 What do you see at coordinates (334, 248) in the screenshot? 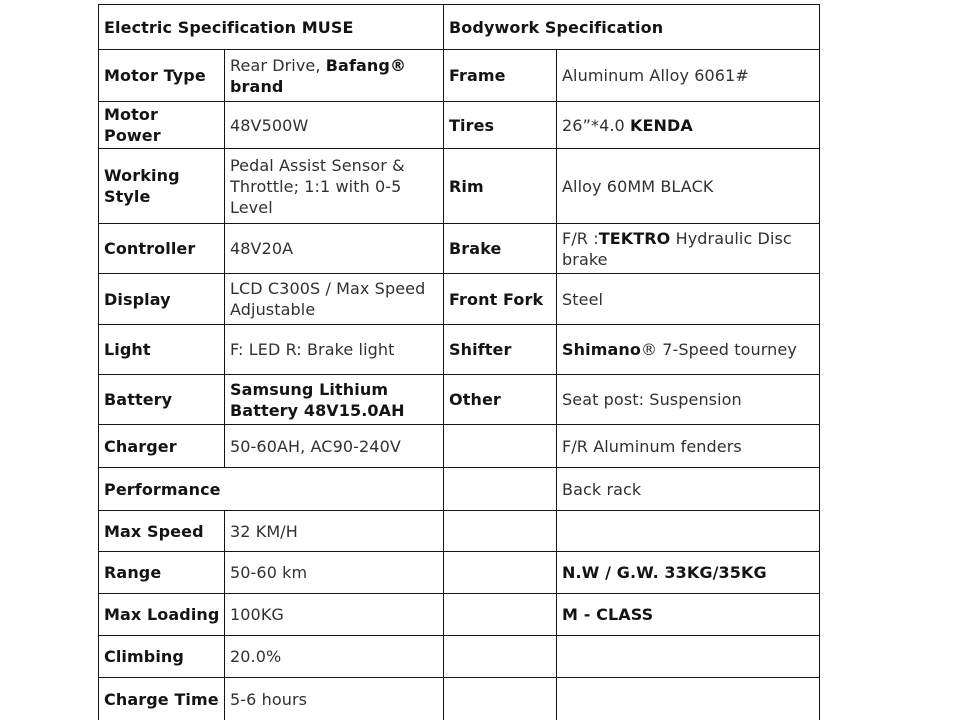
I see `value-controller: 48V20A` at bounding box center [334, 248].